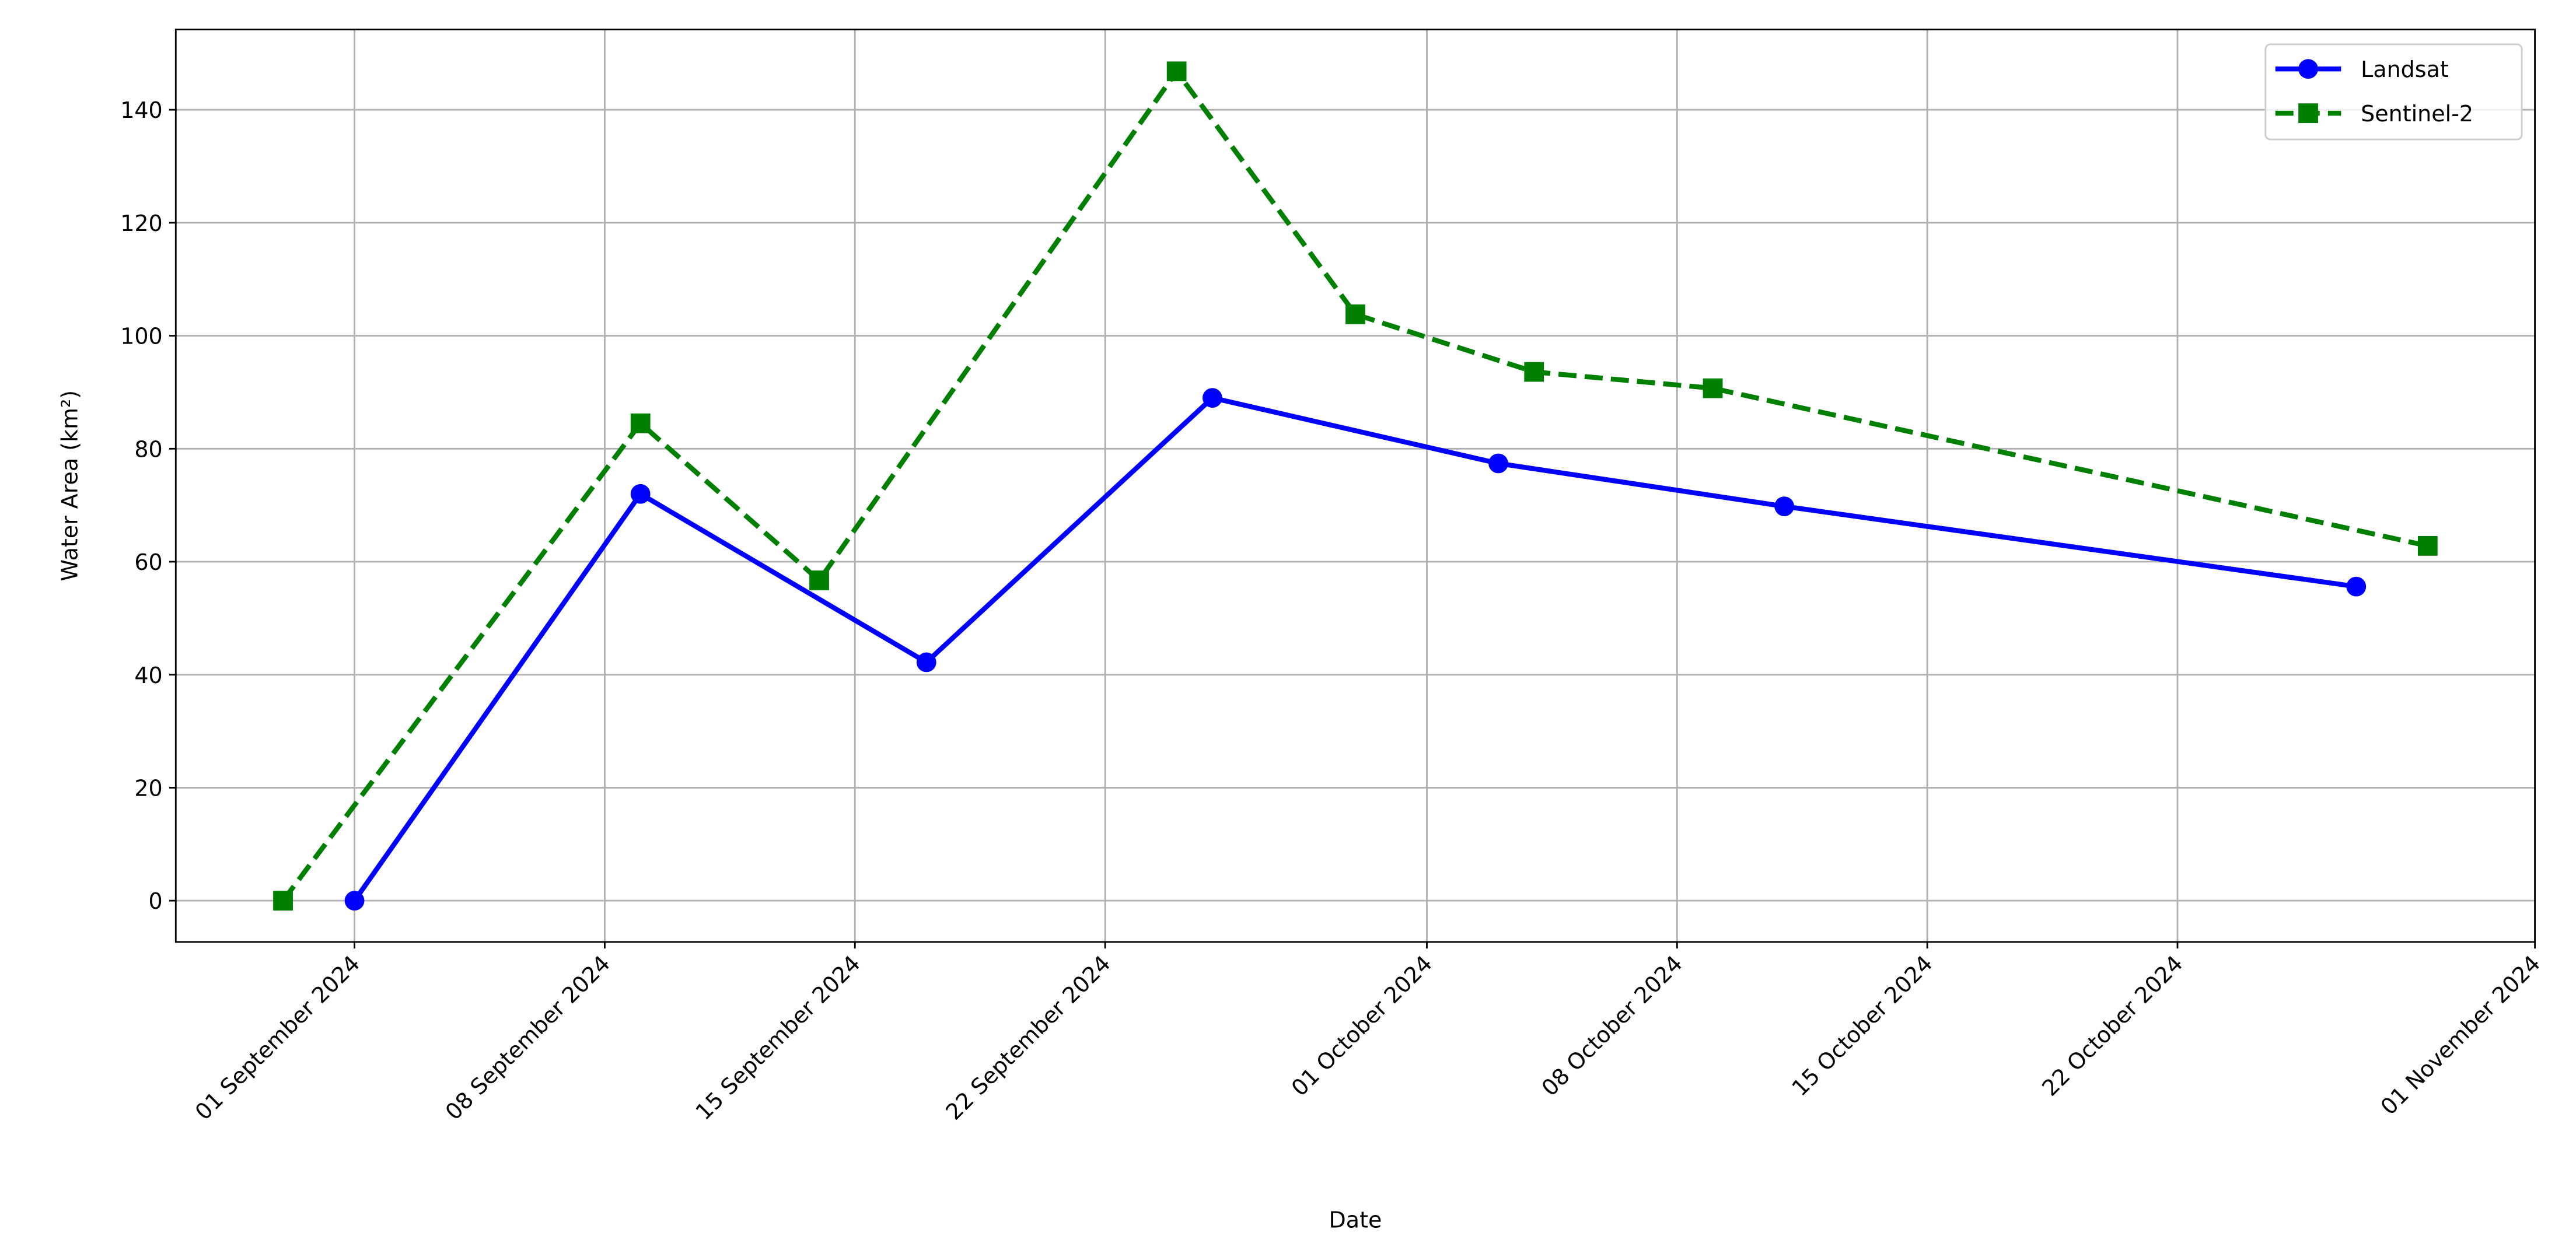 The width and height of the screenshot is (2576, 1257). What do you see at coordinates (148, 449) in the screenshot?
I see `y-tick-label: 80` at bounding box center [148, 449].